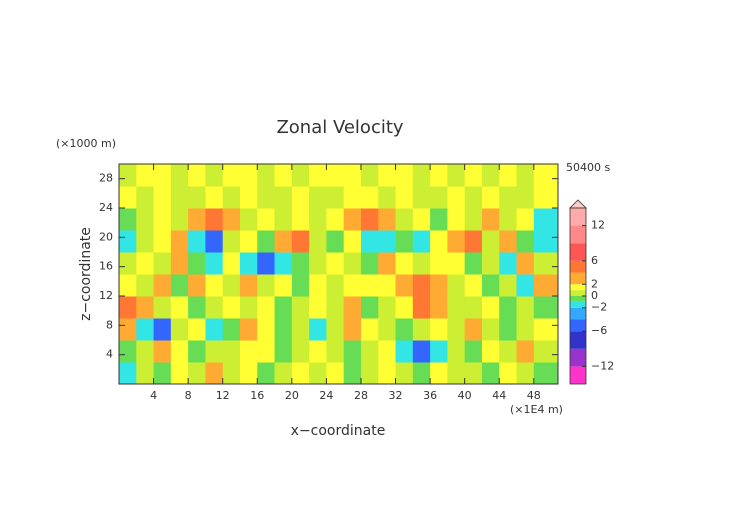  What do you see at coordinates (599, 307) in the screenshot?
I see `colorbar-tick-label: −2` at bounding box center [599, 307].